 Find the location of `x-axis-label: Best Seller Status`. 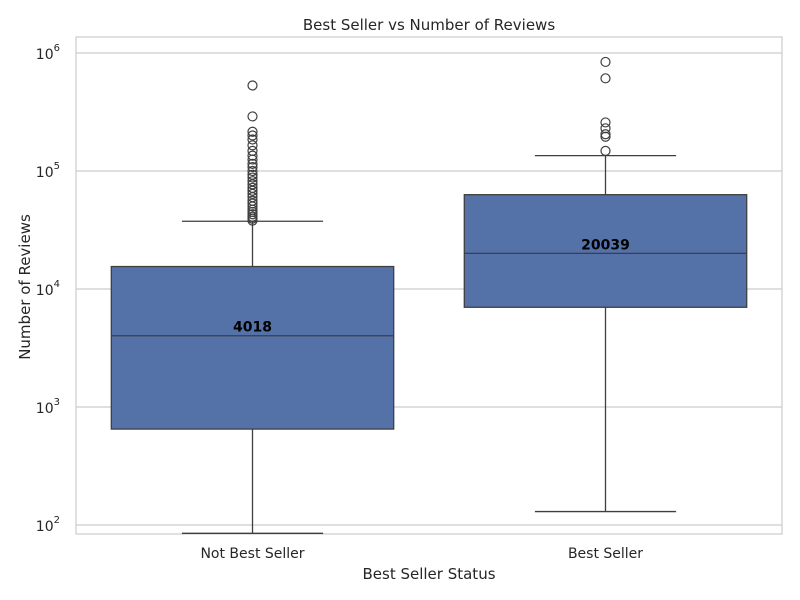

x-axis-label: Best Seller Status is located at coordinates (428, 574).